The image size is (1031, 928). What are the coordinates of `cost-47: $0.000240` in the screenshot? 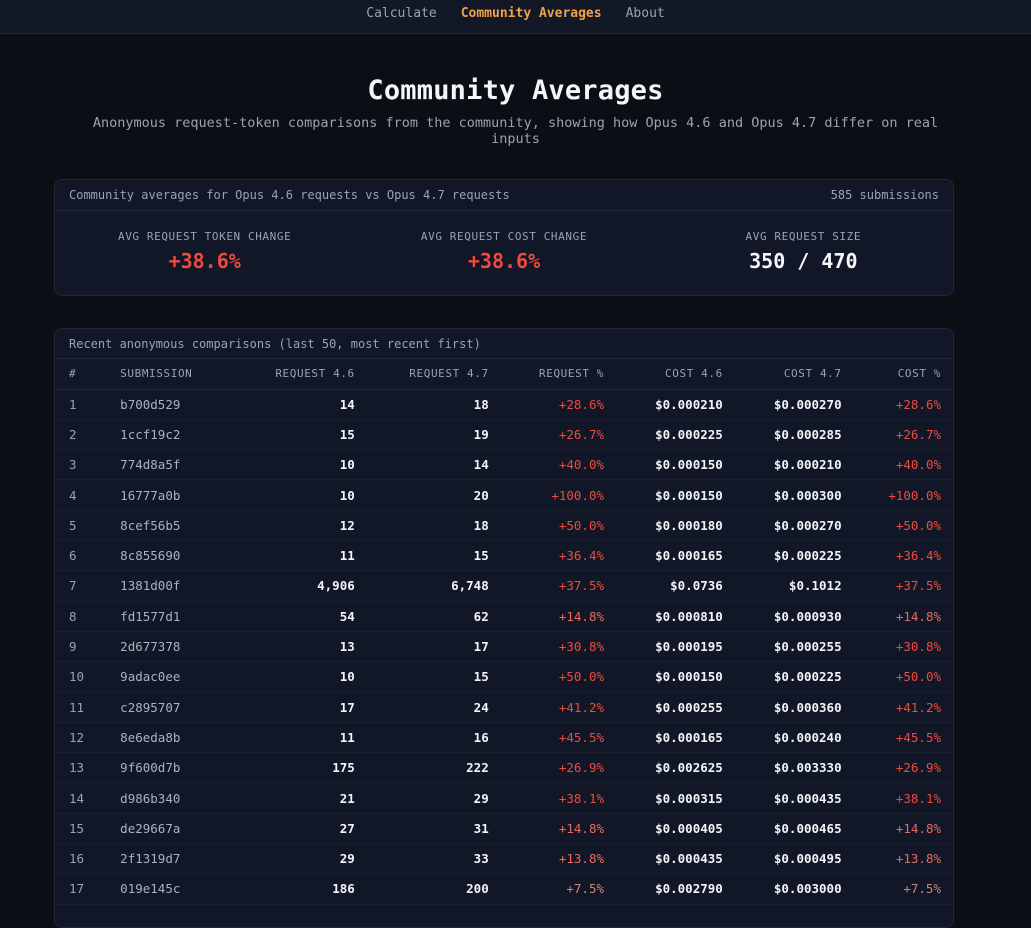 It's located at (794, 738).